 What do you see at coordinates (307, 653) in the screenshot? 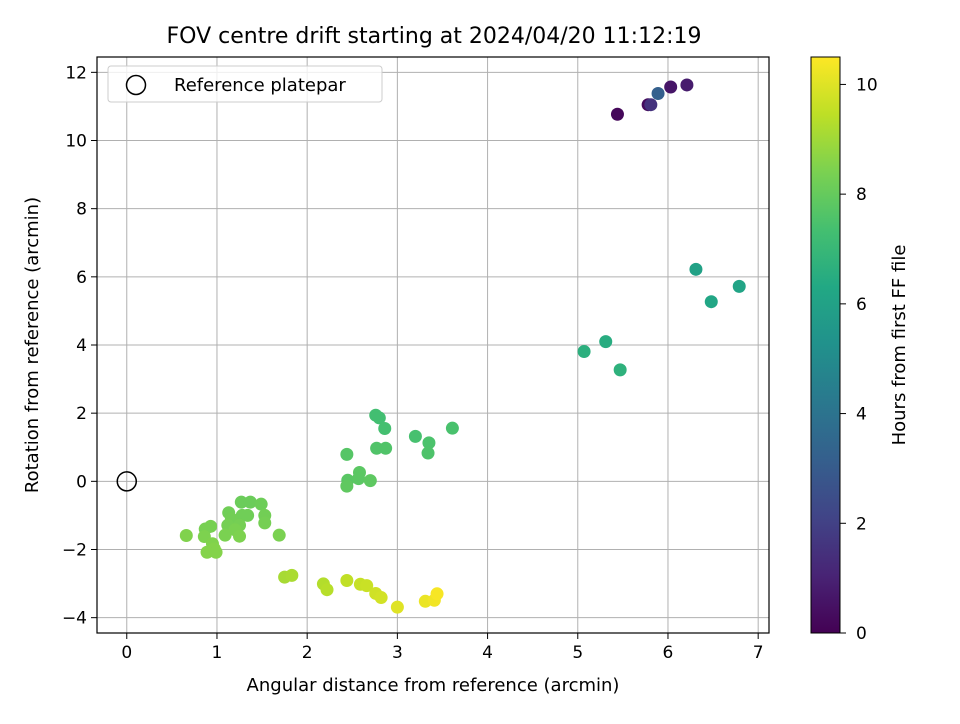
I see `x-tick-label: 2` at bounding box center [307, 653].